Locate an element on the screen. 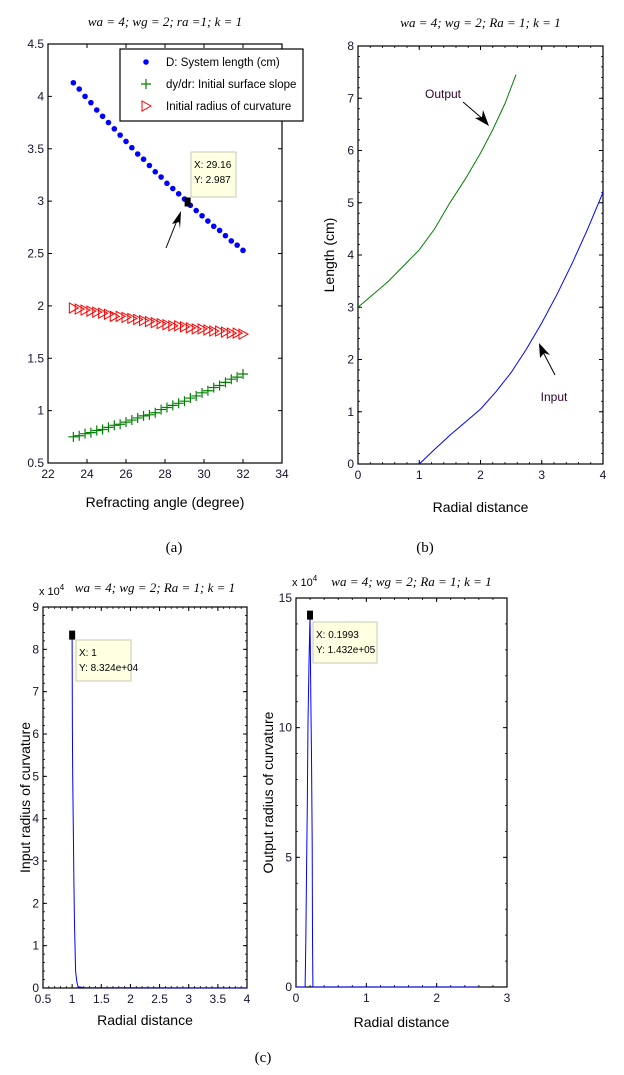 This screenshot has height=1075, width=624. y-tick-label: 9 is located at coordinates (35, 607).